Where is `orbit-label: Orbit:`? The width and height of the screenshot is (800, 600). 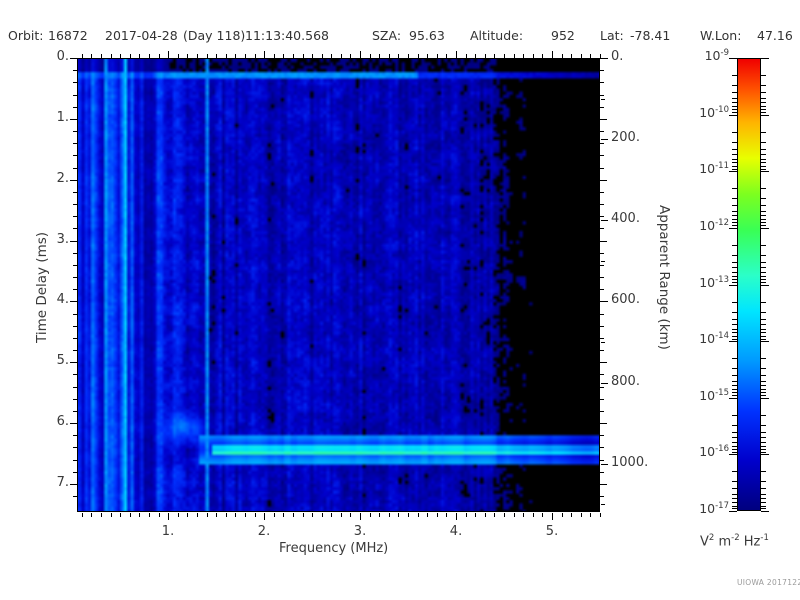
orbit-label: Orbit: is located at coordinates (26, 35).